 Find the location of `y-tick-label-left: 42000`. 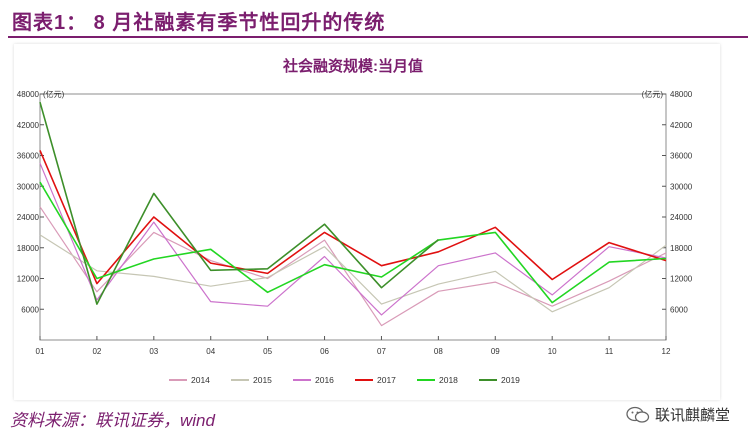

y-tick-label-left: 42000 is located at coordinates (28, 125).